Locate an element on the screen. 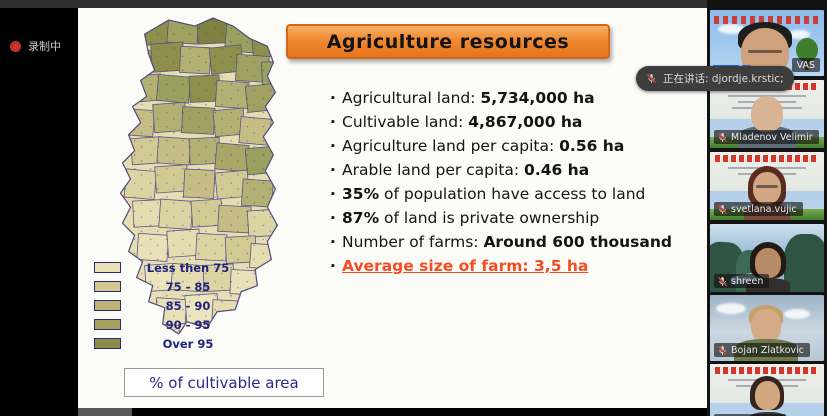 This screenshot has height=416, width=827. bullet-value: 0.56 ha is located at coordinates (592, 146).